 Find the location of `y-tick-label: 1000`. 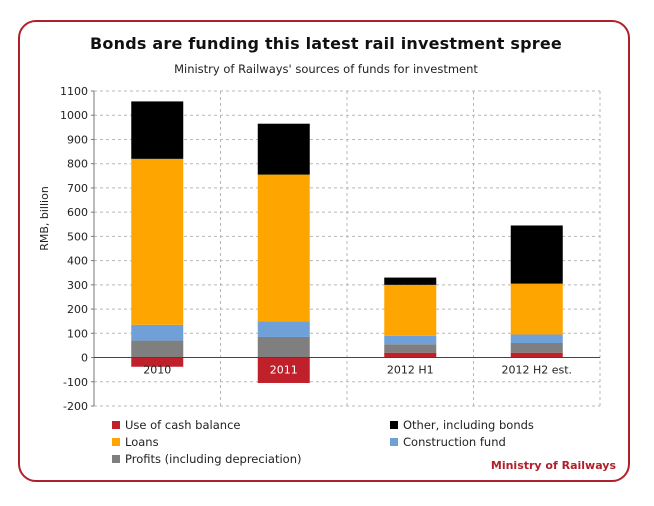

y-tick-label: 1000 is located at coordinates (74, 115).